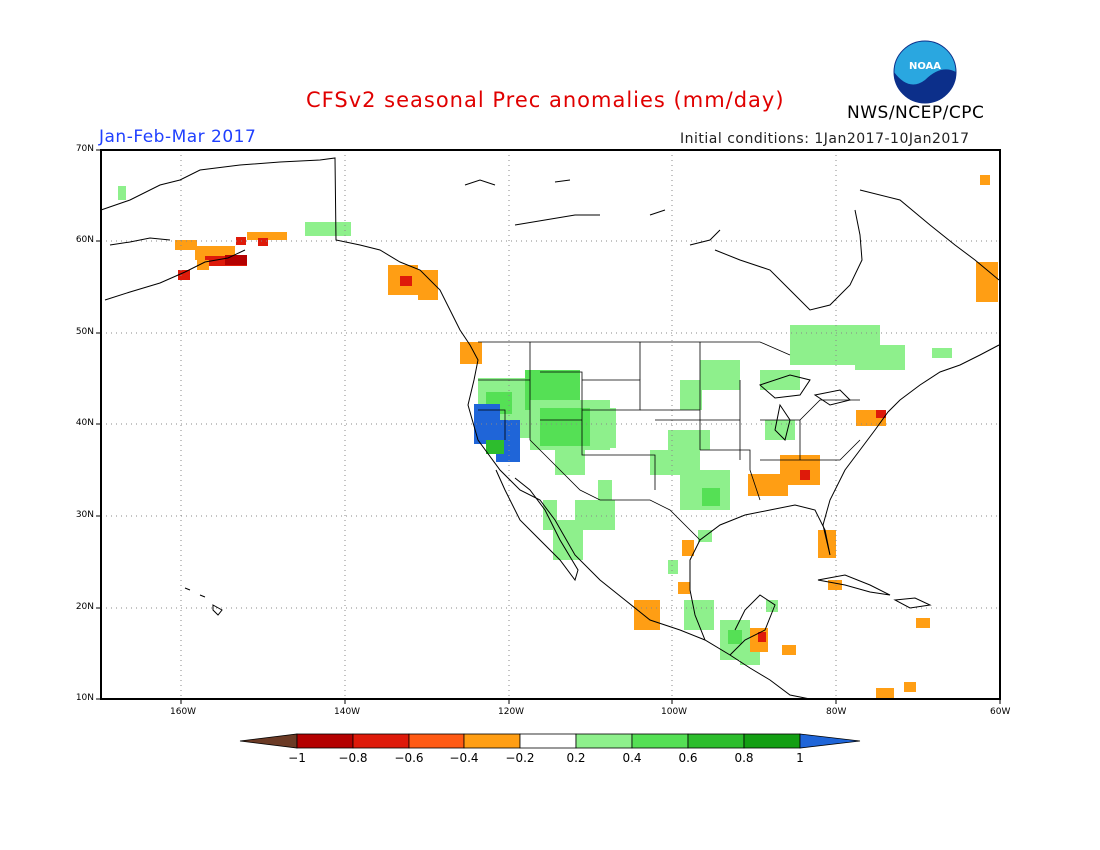 The image size is (1100, 850). Describe the element at coordinates (268, 741) in the screenshot. I see `colorbar-low-arrow` at that location.